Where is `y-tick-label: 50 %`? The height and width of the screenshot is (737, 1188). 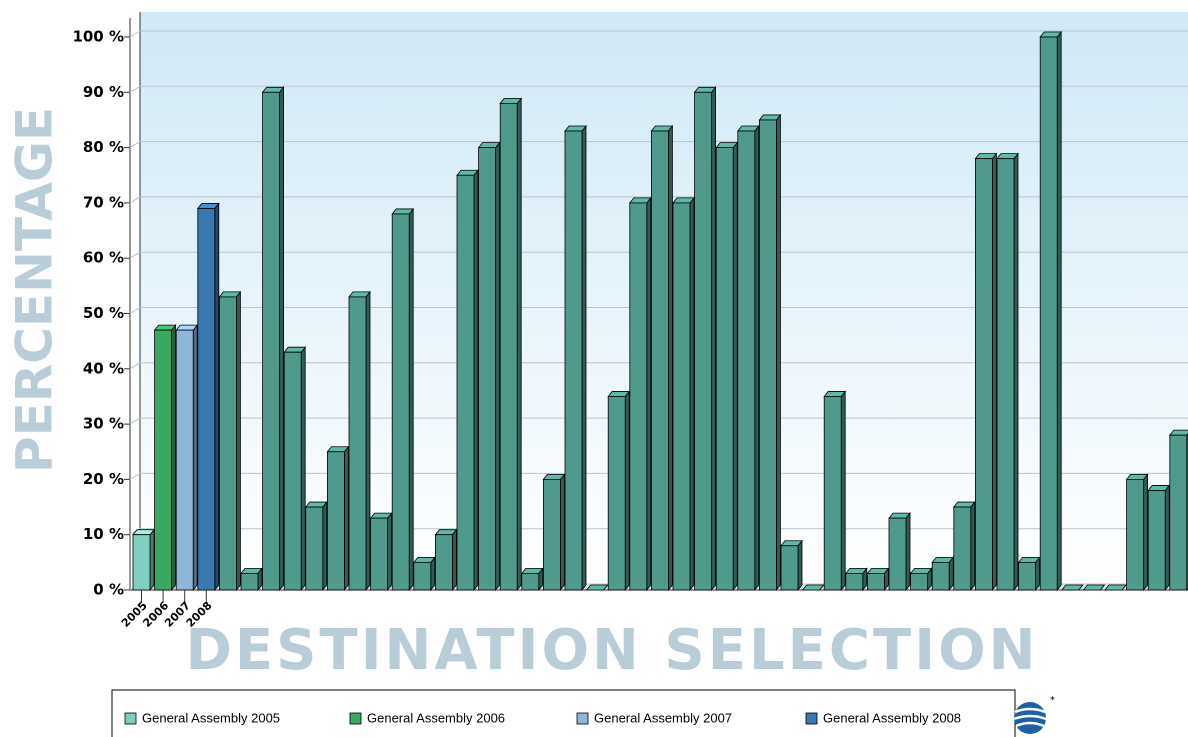
y-tick-label: 50 % is located at coordinates (103, 313).